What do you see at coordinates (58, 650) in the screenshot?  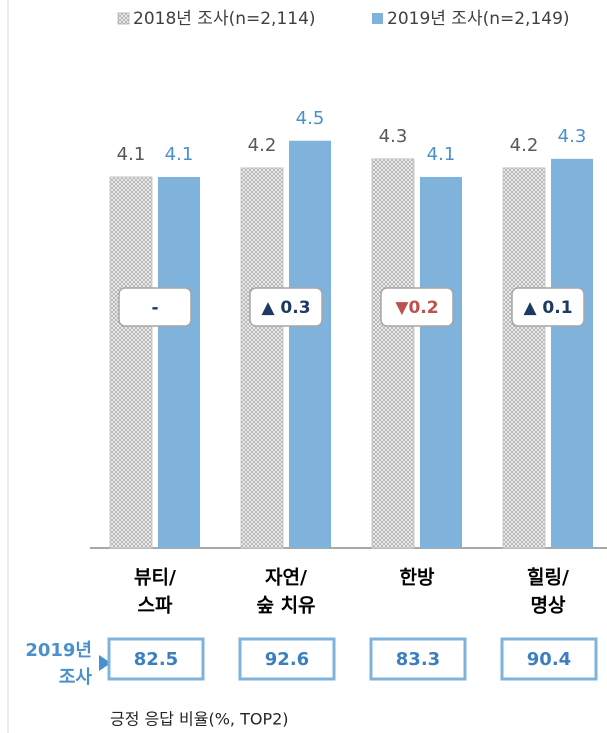 I see `top2-label: 2019년` at bounding box center [58, 650].